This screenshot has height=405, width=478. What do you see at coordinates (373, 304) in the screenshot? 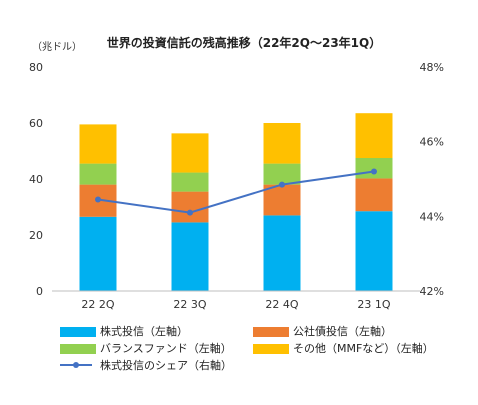
I see `x-tick-label: 23 1Q` at bounding box center [373, 304].